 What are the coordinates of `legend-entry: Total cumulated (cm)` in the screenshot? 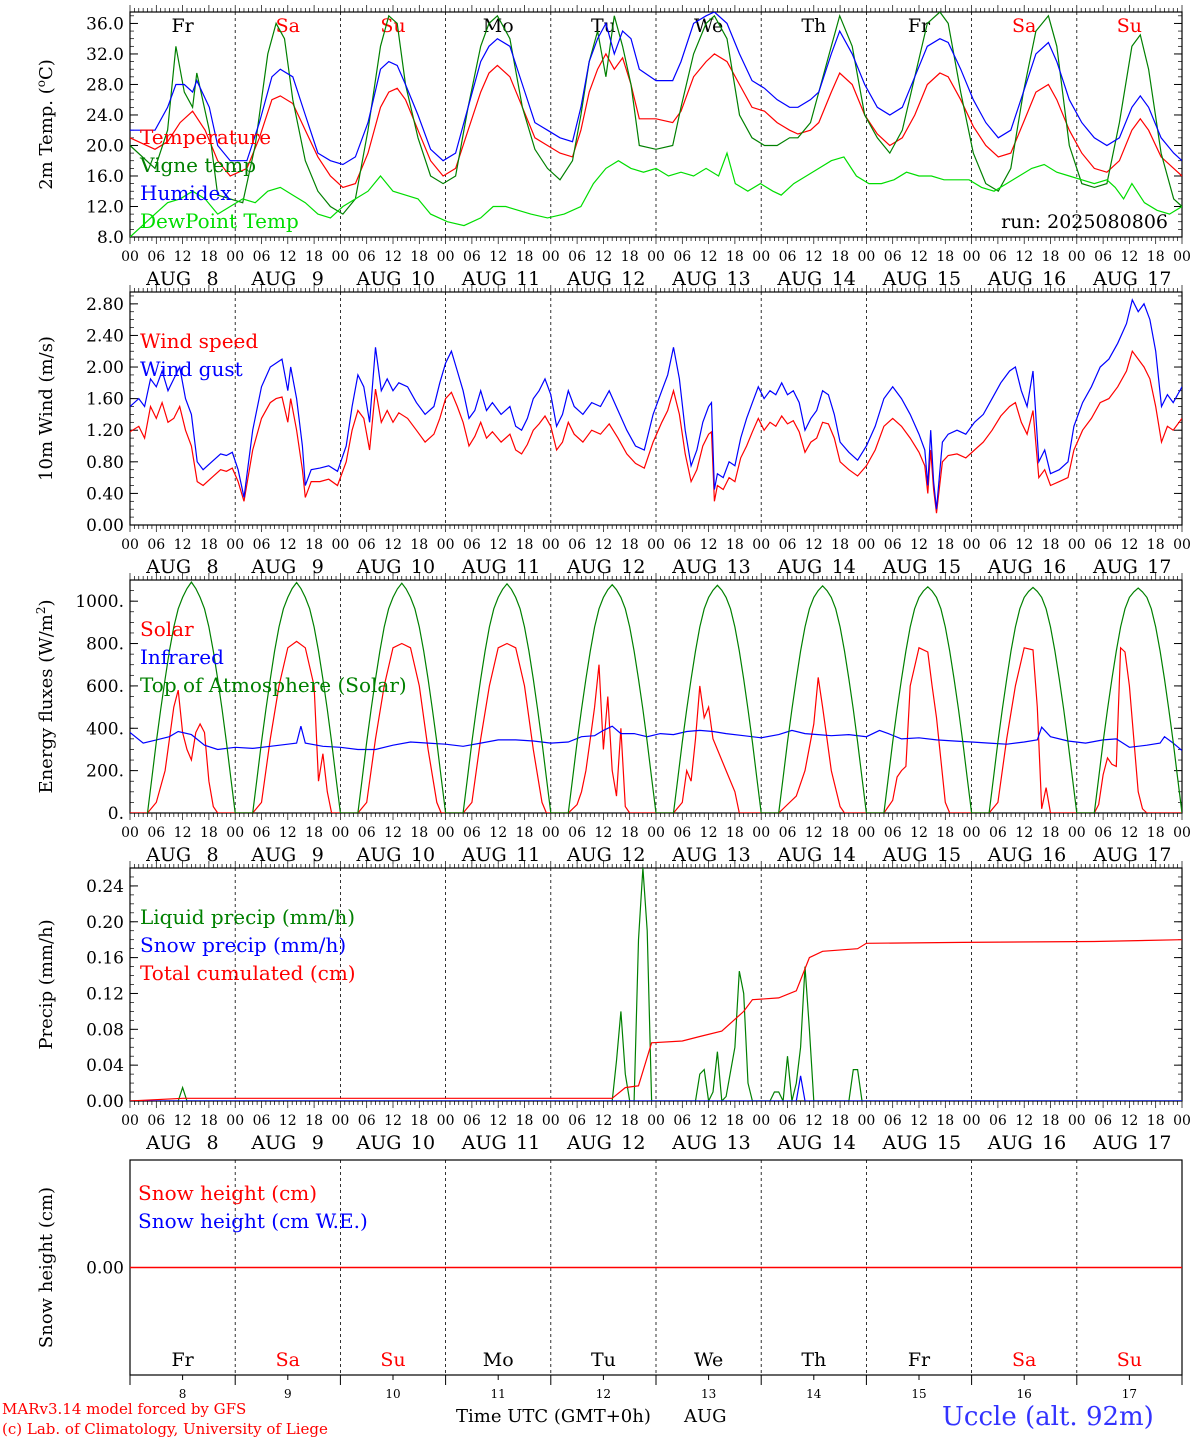 It's located at (248, 973).